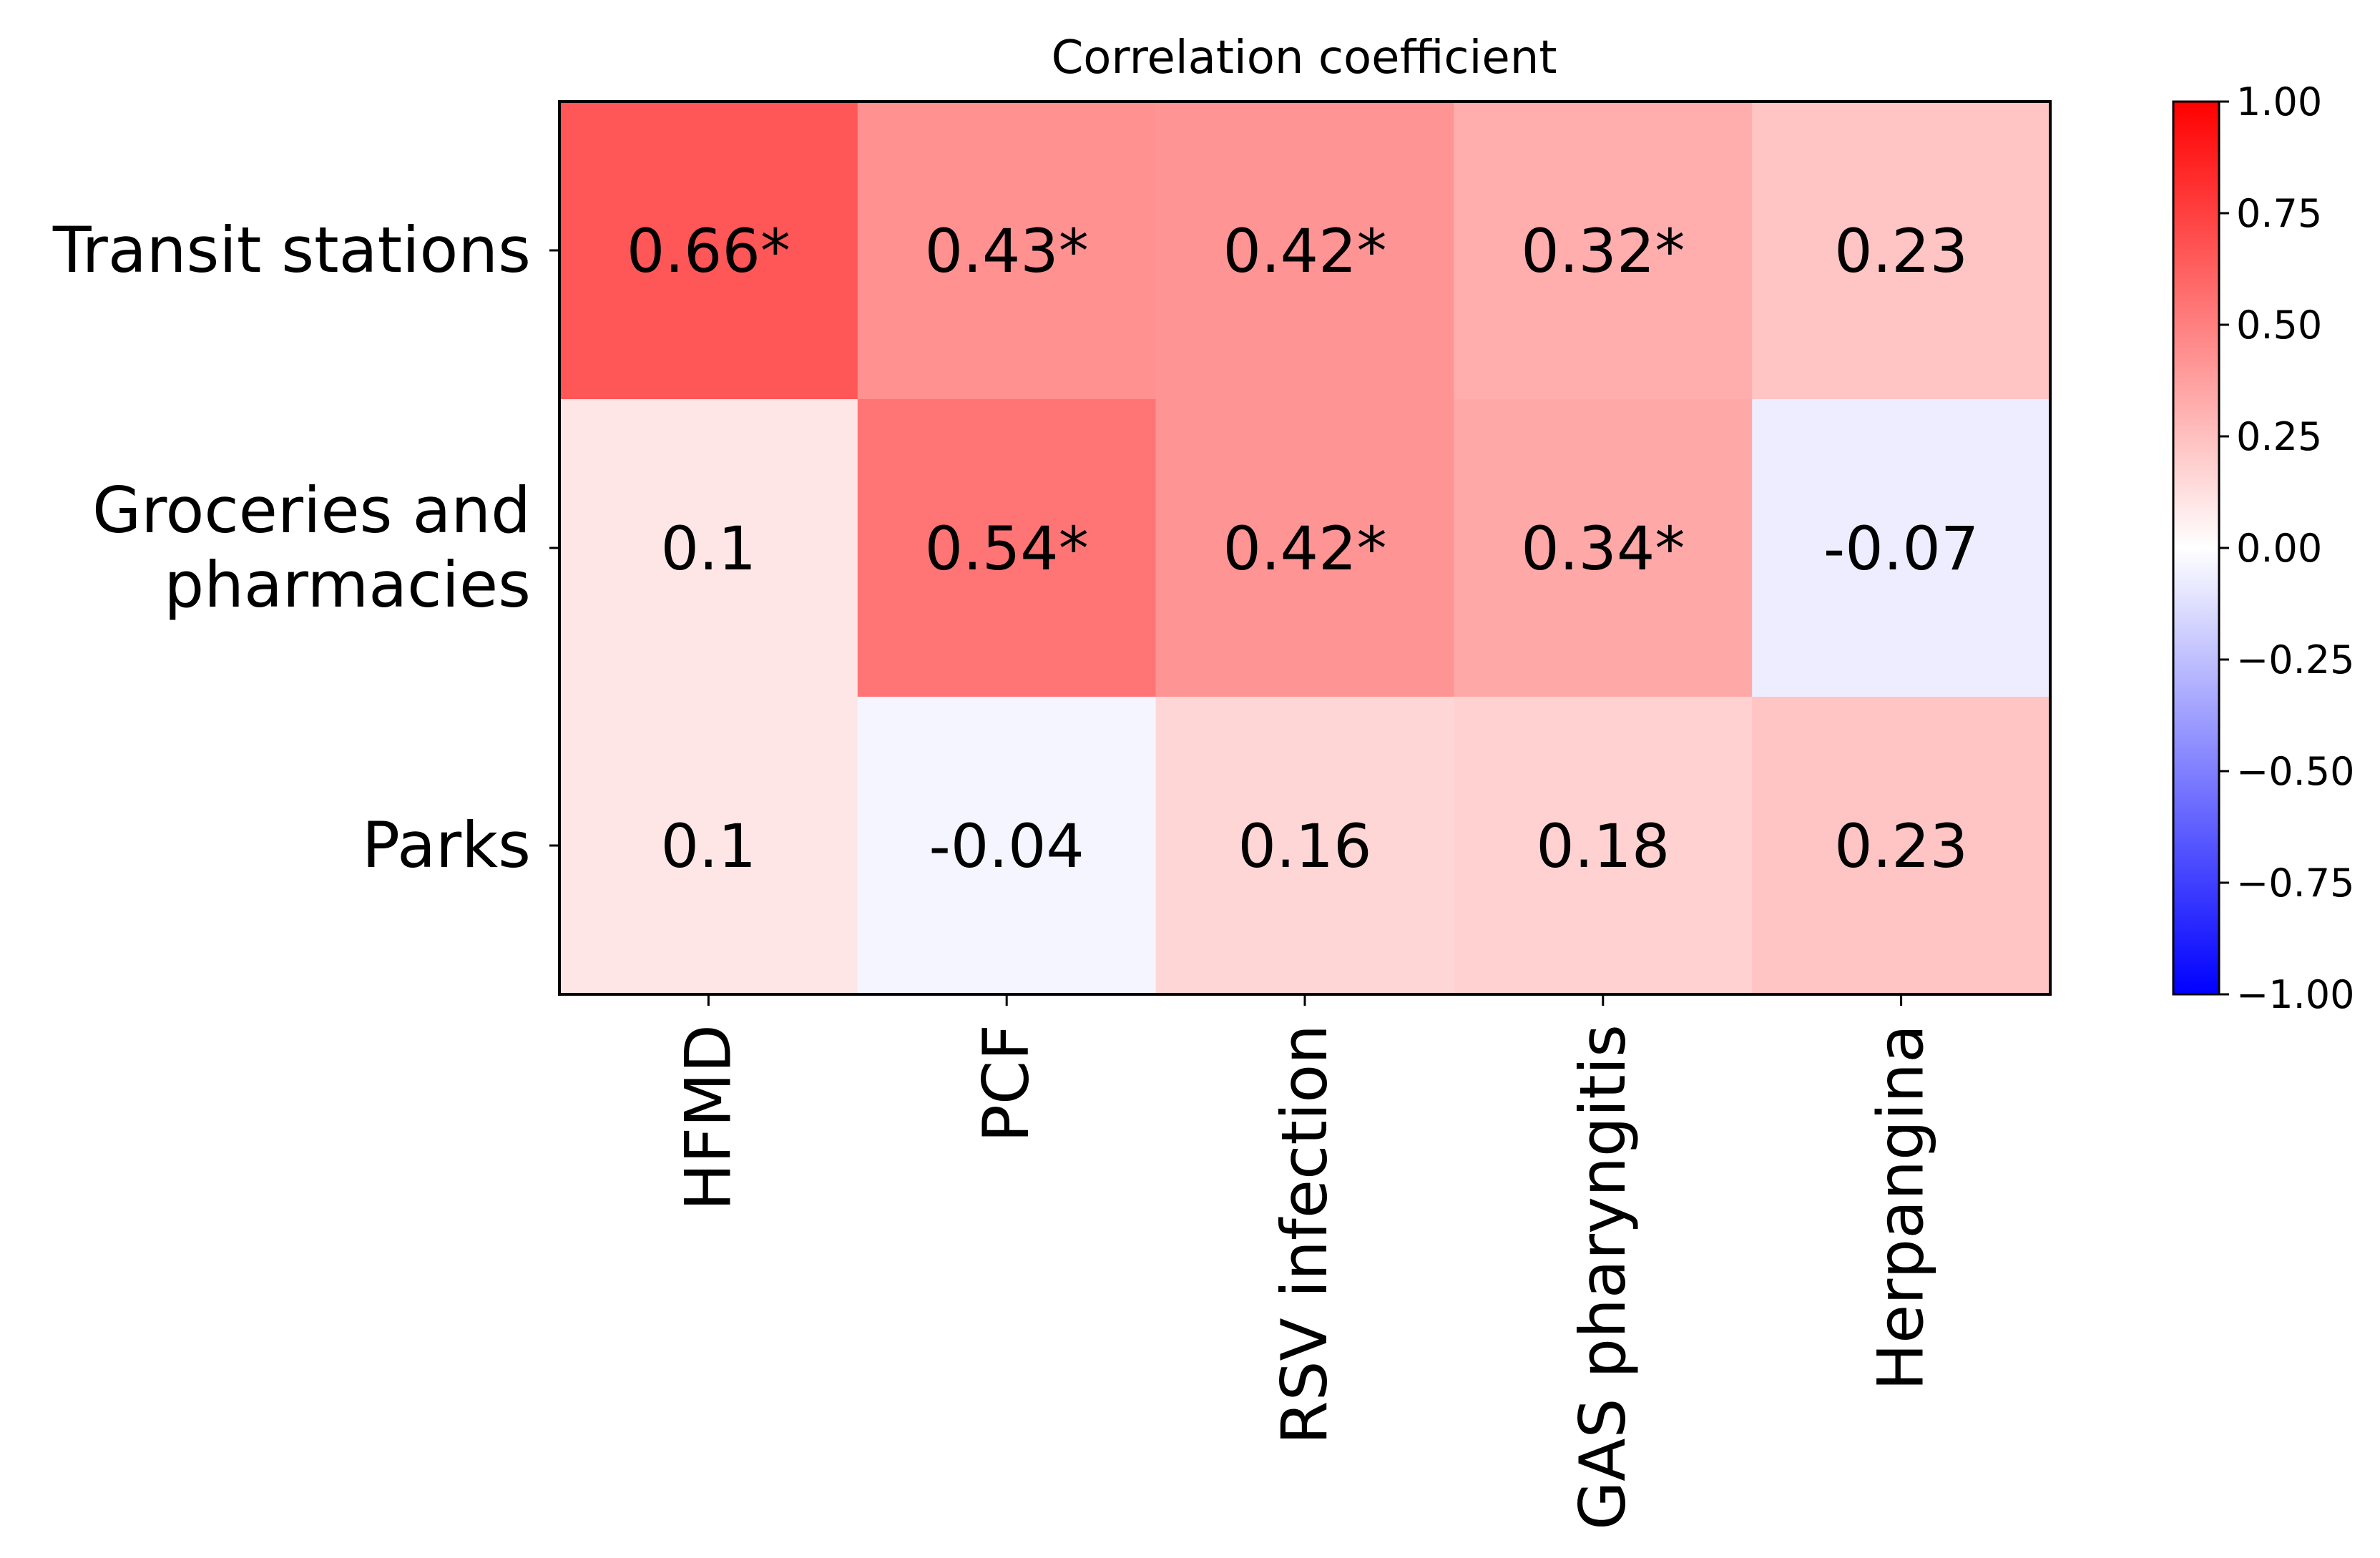 This screenshot has height=1558, width=2380. I want to click on colorbar-tick-label: −0.75, so click(2295, 883).